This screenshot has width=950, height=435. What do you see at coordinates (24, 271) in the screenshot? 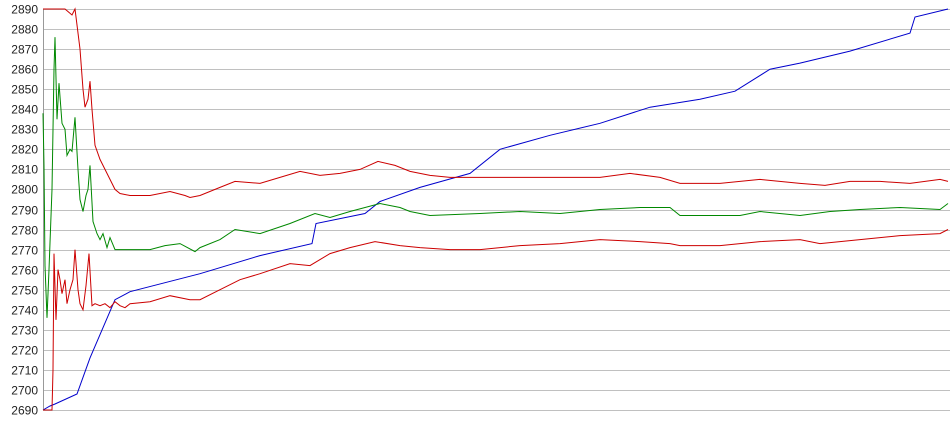
I see `y-tick-label: 2760` at bounding box center [24, 271].